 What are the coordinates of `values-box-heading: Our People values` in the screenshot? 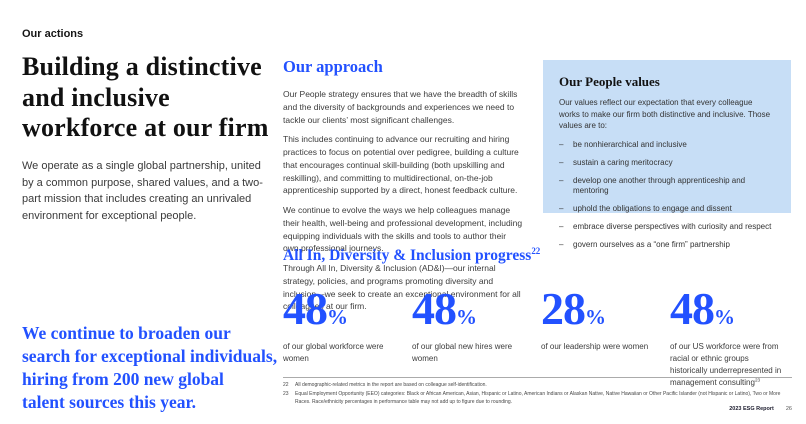 It's located at (609, 81).